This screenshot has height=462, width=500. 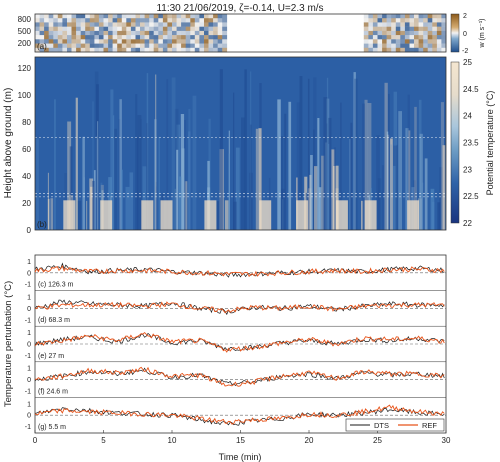 I want to click on panel-b-ytick: 80, so click(x=26, y=122).